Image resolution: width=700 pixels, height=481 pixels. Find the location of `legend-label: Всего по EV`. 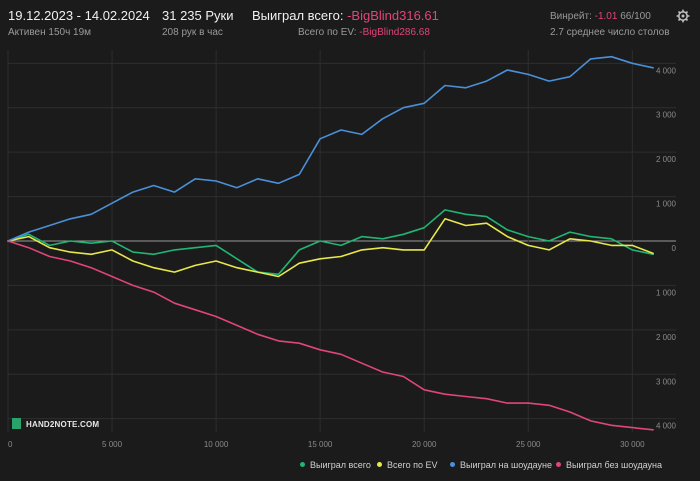

legend-label: Всего по EV is located at coordinates (412, 465).